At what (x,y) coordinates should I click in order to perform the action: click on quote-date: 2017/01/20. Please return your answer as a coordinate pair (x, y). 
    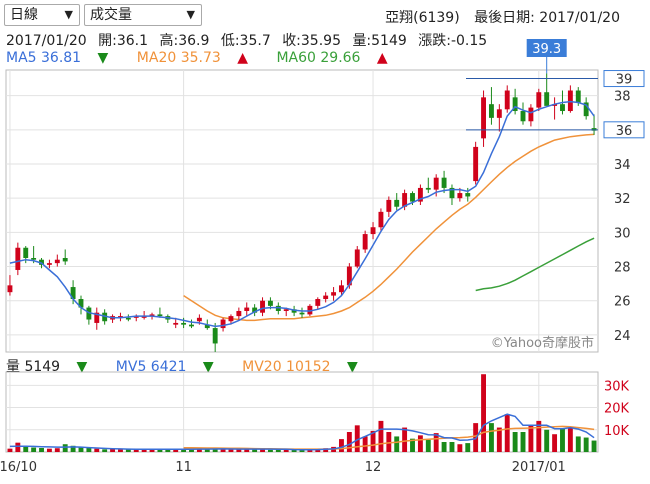
    Looking at the image, I should click on (46, 41).